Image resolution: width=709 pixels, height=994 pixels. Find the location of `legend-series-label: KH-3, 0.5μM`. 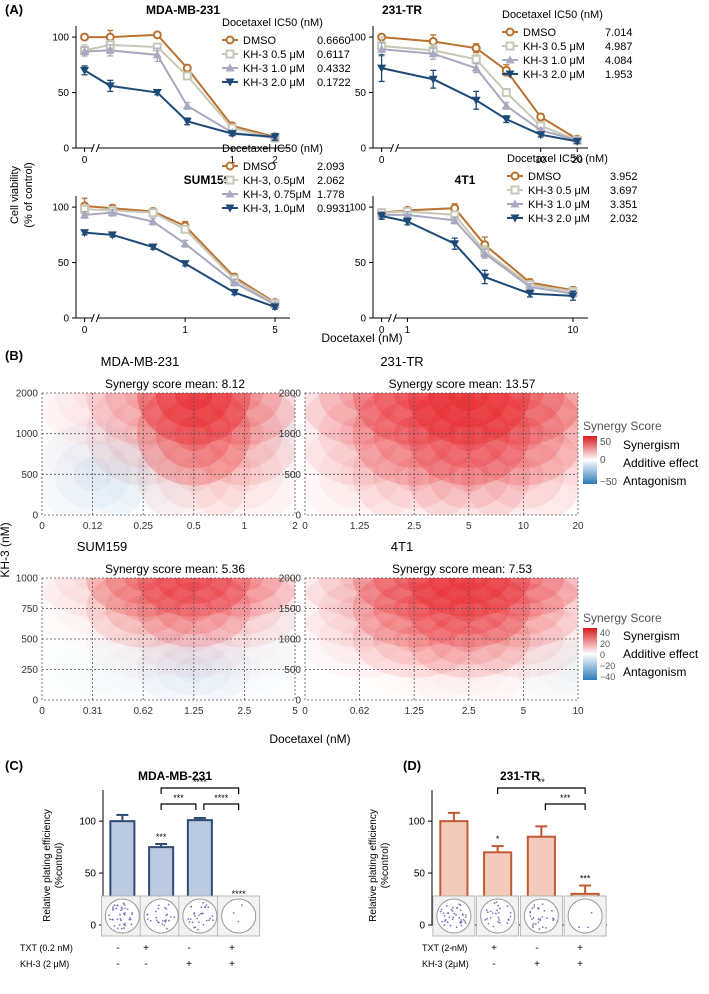

legend-series-label: KH-3, 0.5μM is located at coordinates (274, 181).